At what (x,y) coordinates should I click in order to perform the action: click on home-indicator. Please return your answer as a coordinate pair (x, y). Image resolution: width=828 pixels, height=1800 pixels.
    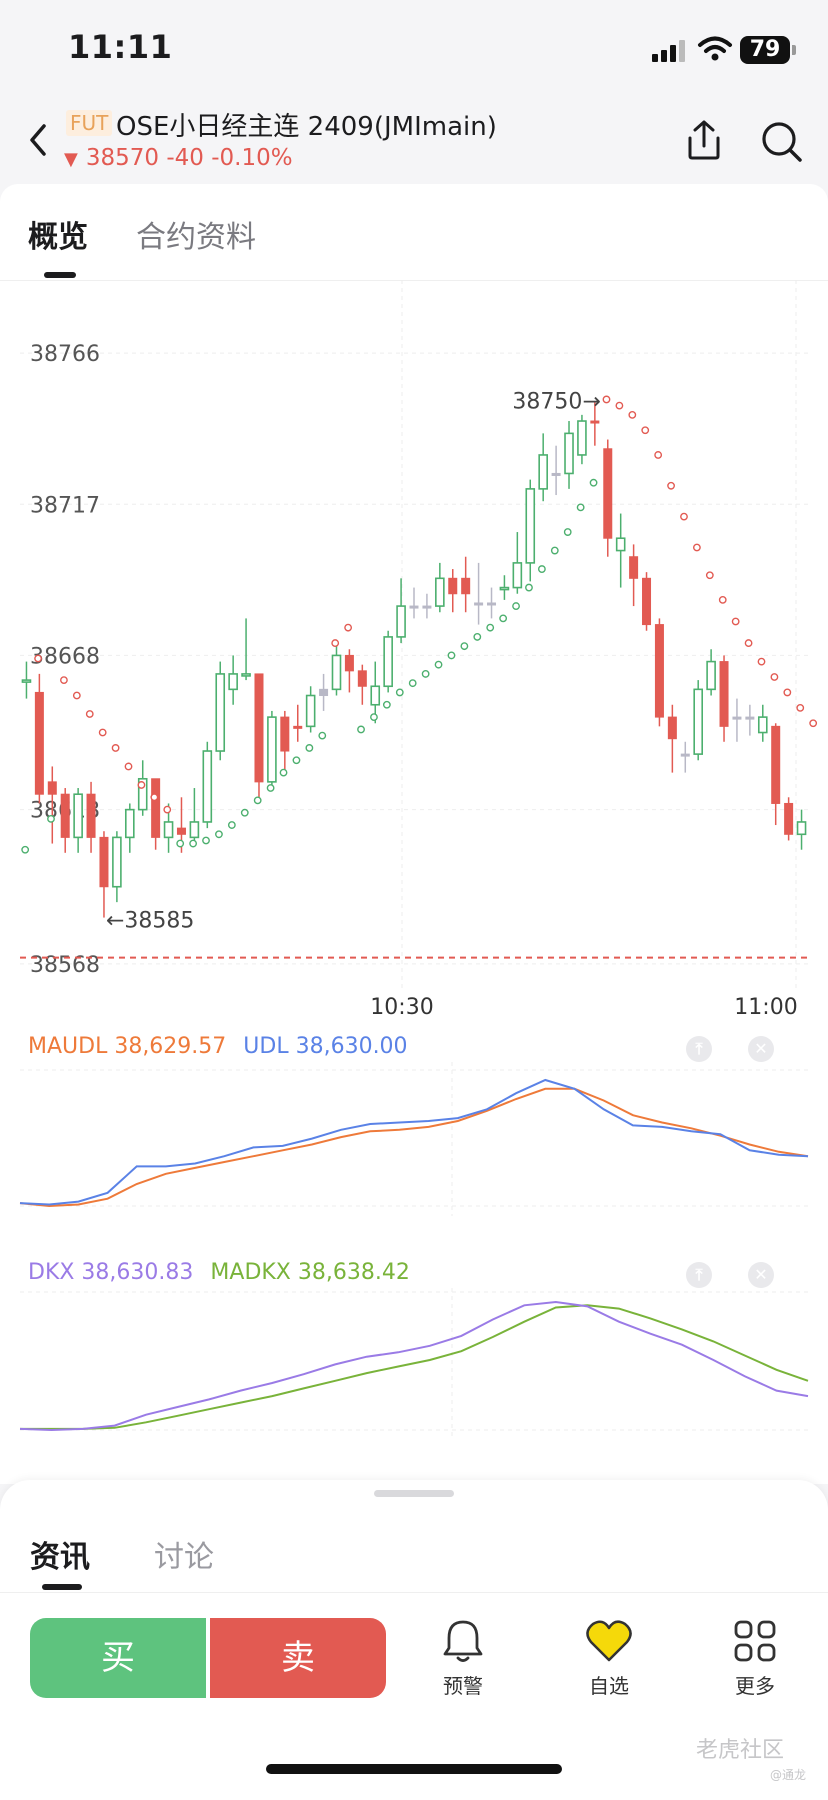
    Looking at the image, I should click on (414, 1769).